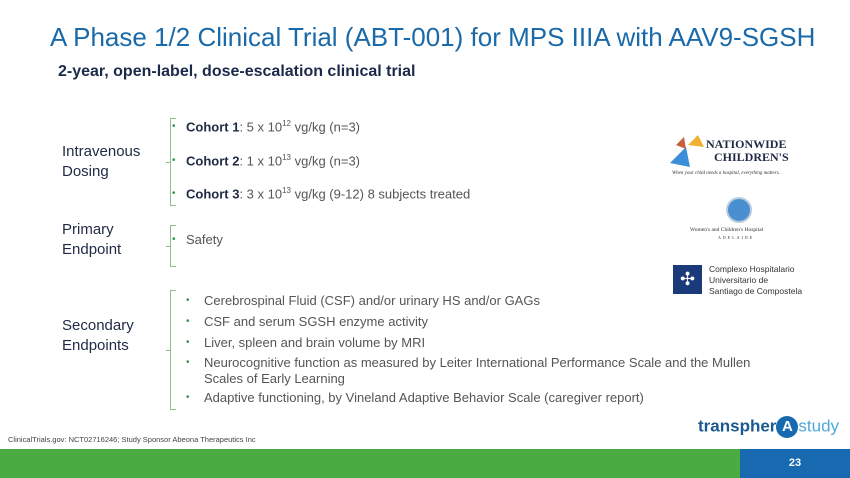 The height and width of the screenshot is (478, 850). What do you see at coordinates (756, 291) in the screenshot?
I see `logo-text: Santiago de Compostela` at bounding box center [756, 291].